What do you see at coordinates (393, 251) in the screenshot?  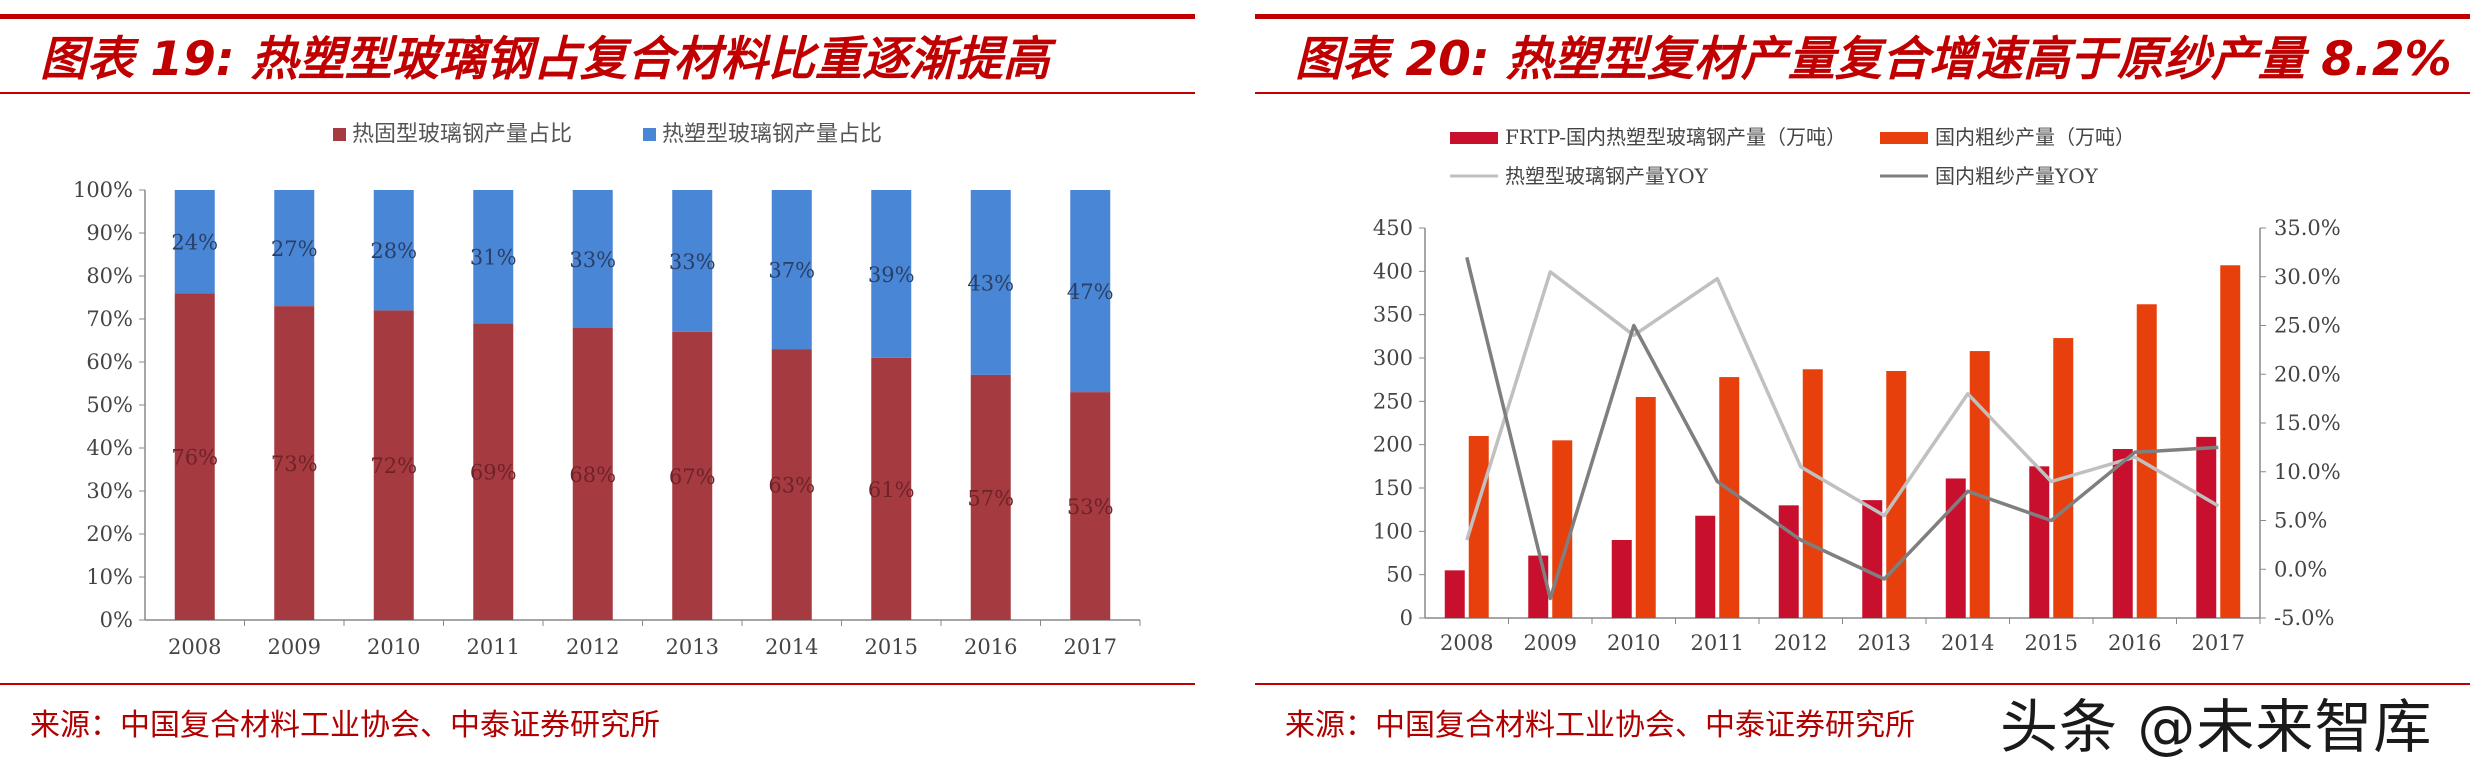 I see `data-label-thermoplastic: 28%` at bounding box center [393, 251].